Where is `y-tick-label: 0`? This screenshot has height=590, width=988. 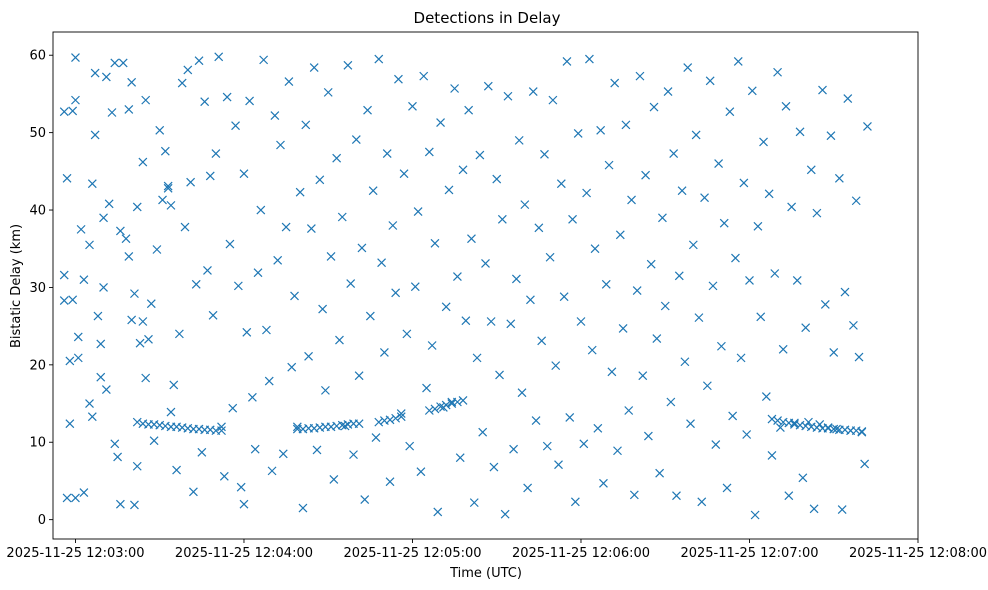 y-tick-label: 0 is located at coordinates (42, 520).